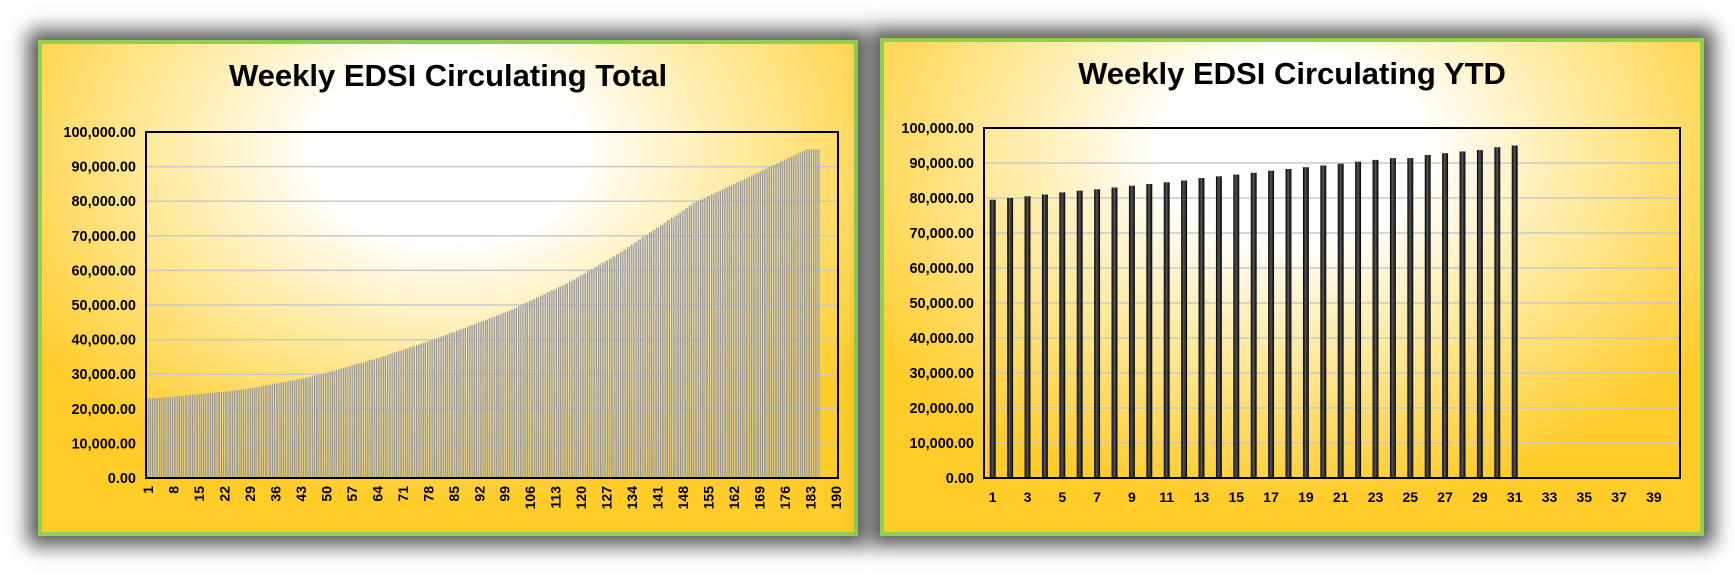 The width and height of the screenshot is (1735, 575). What do you see at coordinates (326, 494) in the screenshot?
I see `x-tick-label: 50` at bounding box center [326, 494].